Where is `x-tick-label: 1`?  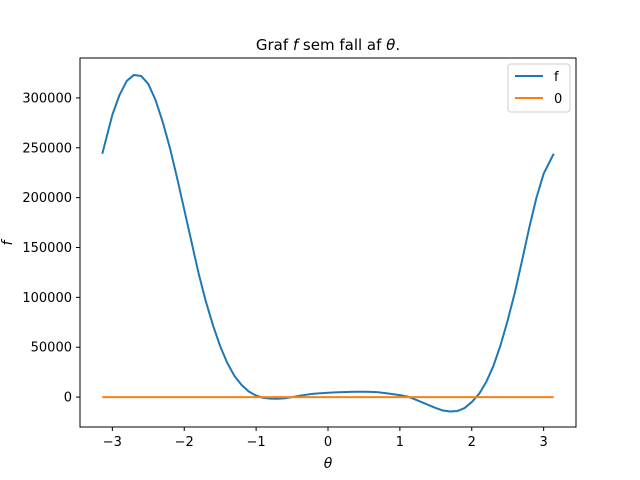
x-tick-label: 1 is located at coordinates (400, 442).